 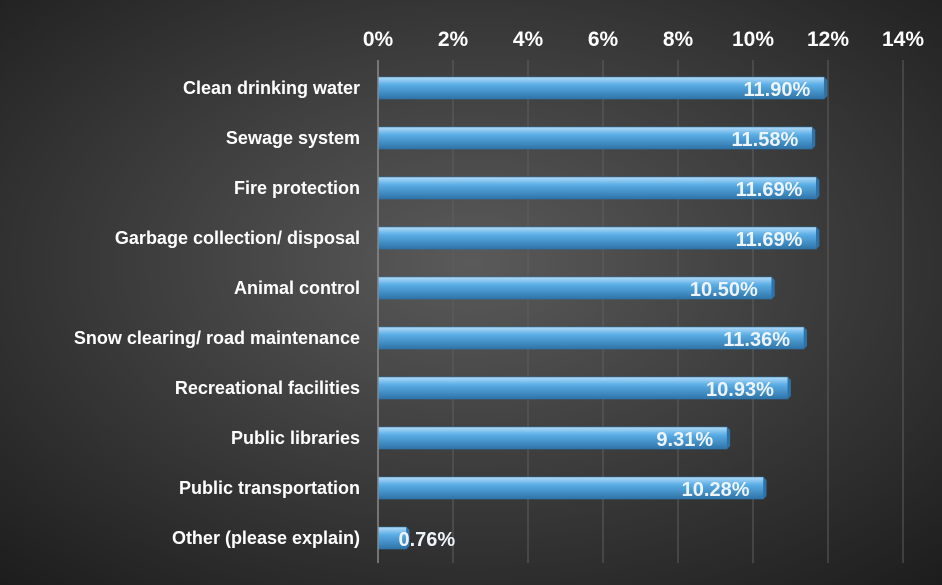 What do you see at coordinates (266, 538) in the screenshot?
I see `category-label: Other (please explain)` at bounding box center [266, 538].